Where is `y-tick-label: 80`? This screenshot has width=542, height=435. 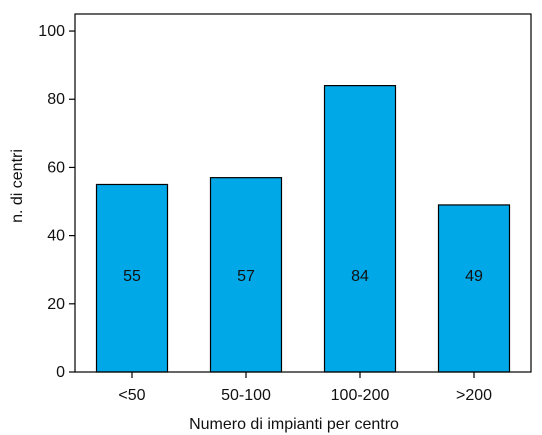 y-tick-label: 80 is located at coordinates (56, 99).